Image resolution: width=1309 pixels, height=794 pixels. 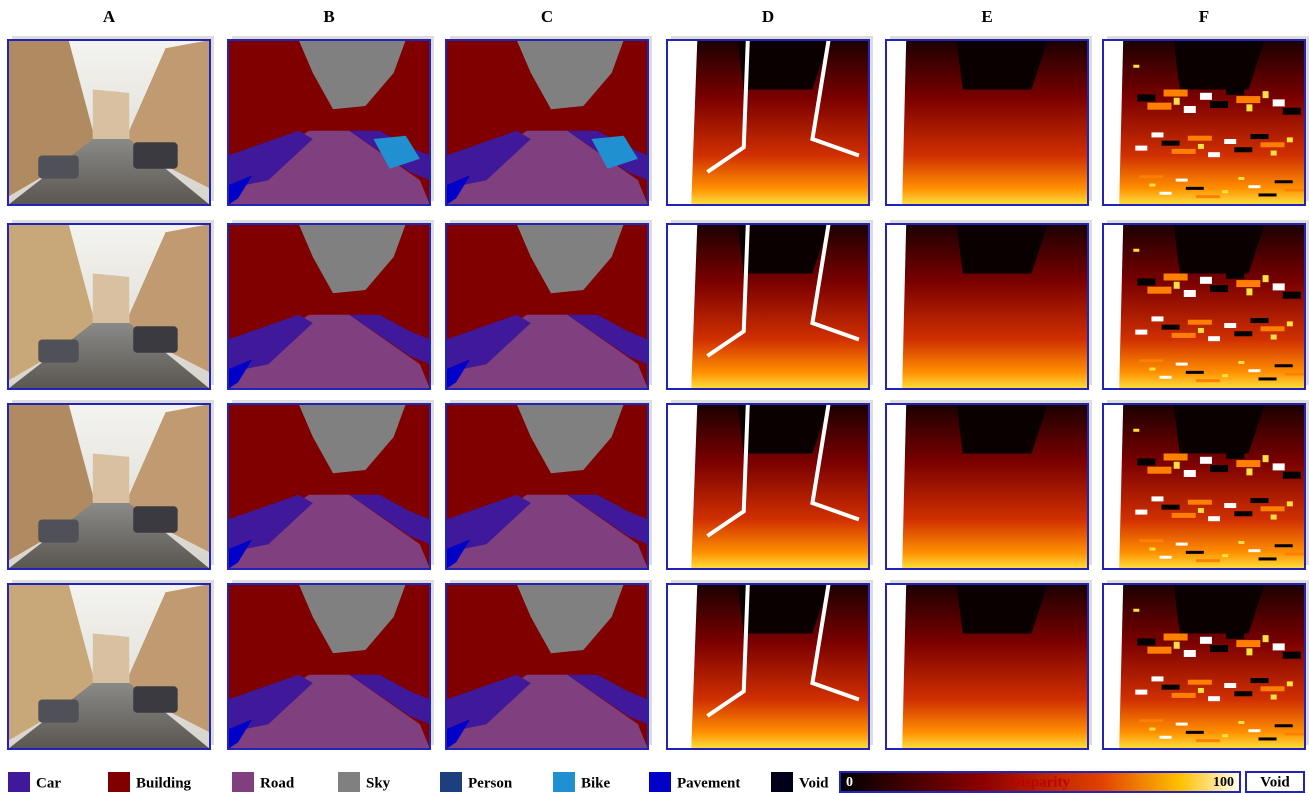 What do you see at coordinates (109, 172) in the screenshot?
I see `road` at bounding box center [109, 172].